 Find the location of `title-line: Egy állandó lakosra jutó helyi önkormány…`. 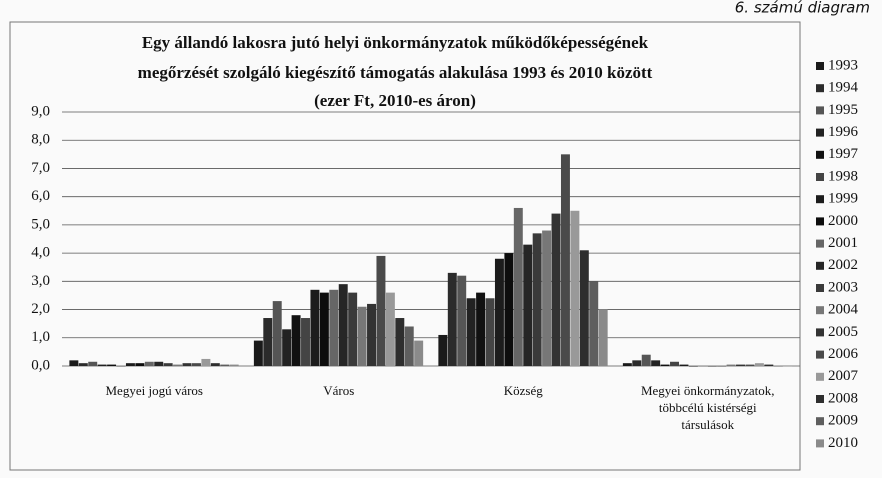

title-line: Egy állandó lakosra jutó helyi önkormány… is located at coordinates (395, 42).